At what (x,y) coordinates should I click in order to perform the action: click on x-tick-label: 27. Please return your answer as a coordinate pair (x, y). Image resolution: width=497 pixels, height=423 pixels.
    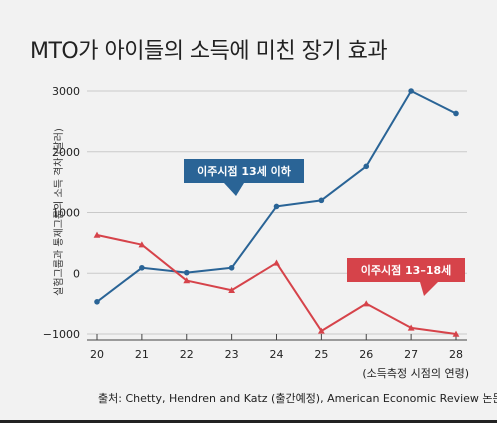
    Looking at the image, I should click on (411, 354).